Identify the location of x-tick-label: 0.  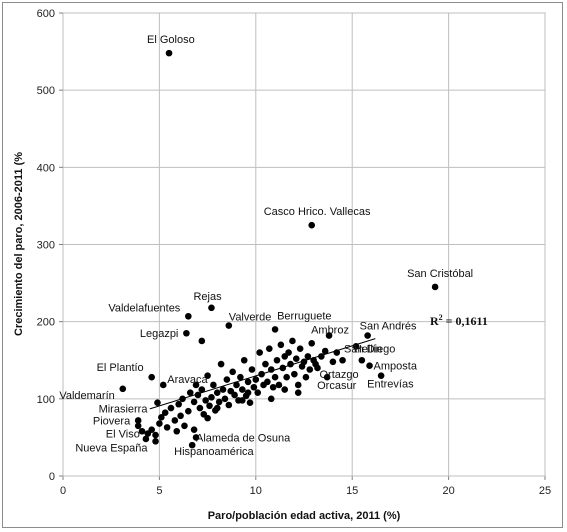
(63, 491).